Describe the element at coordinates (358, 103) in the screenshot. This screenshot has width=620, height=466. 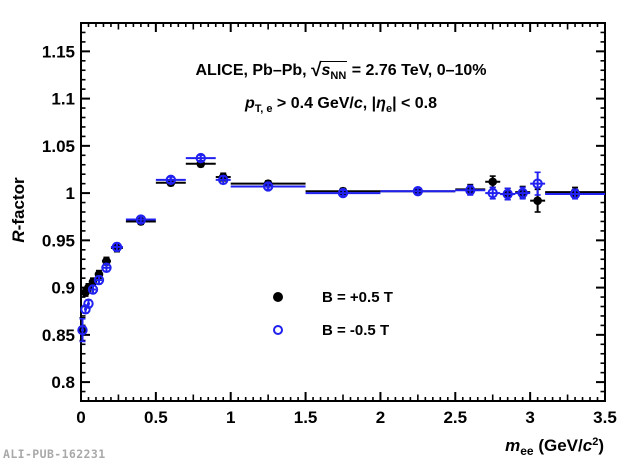
I see `c-symbol: c` at that location.